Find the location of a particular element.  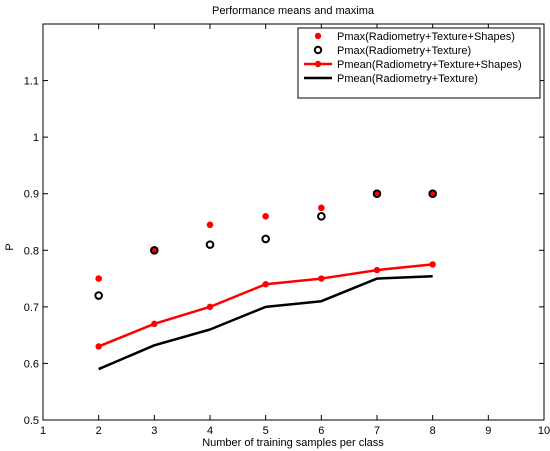

legend-label-0: Pmax(Radiometry+Texture+Shapes) is located at coordinates (426, 37).